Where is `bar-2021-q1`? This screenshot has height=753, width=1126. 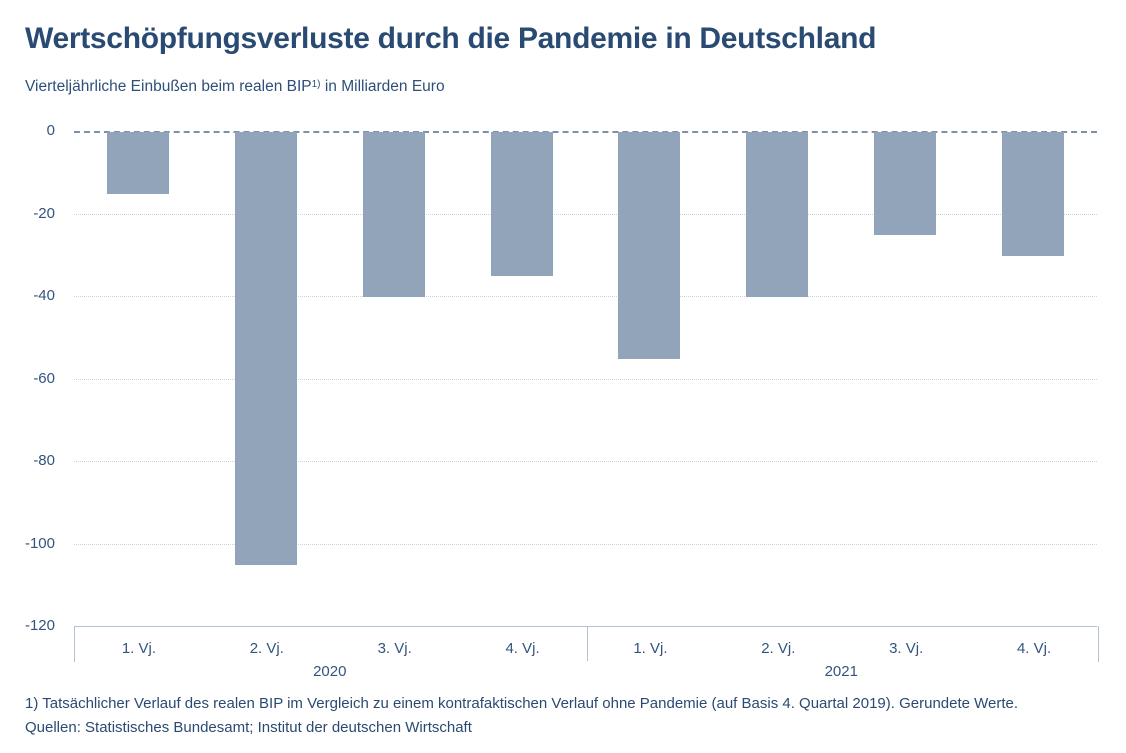 bar-2021-q1 is located at coordinates (649, 245).